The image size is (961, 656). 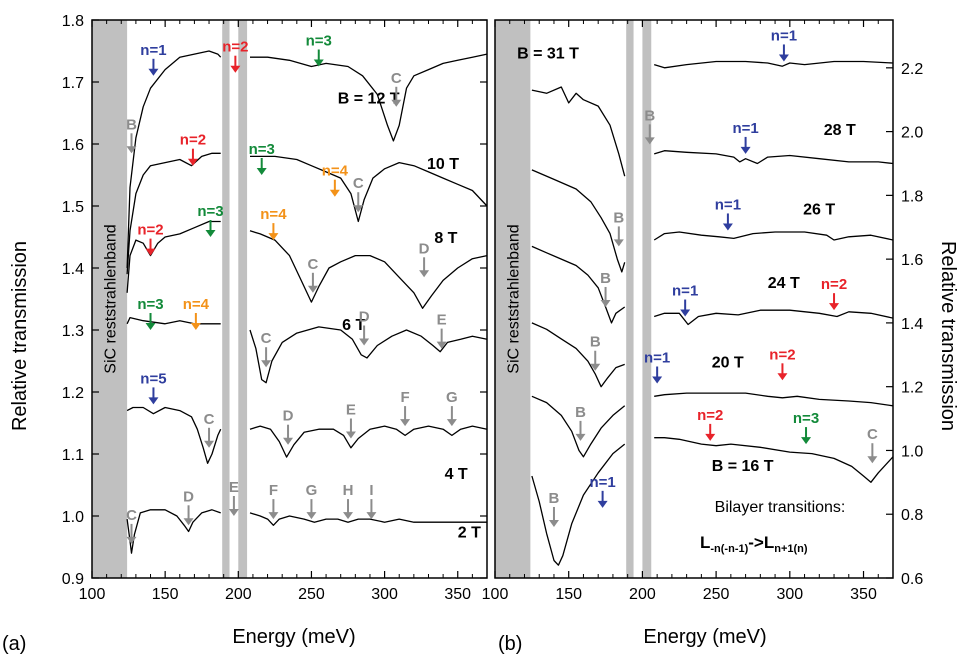 What do you see at coordinates (568, 594) in the screenshot?
I see `x-tick-label: 150` at bounding box center [568, 594].